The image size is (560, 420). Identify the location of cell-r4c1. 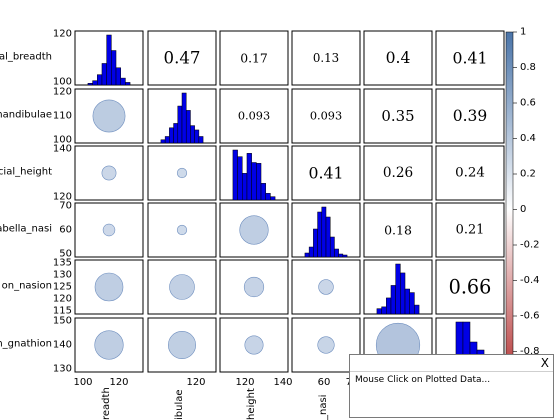
(182, 287).